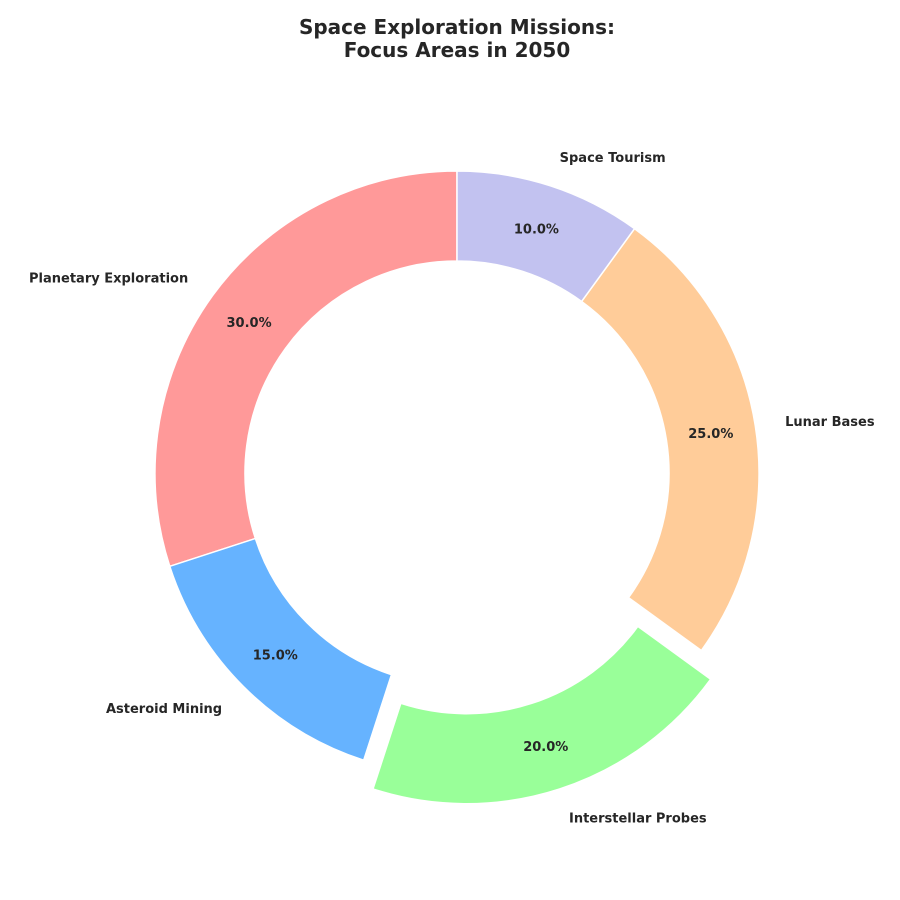  What do you see at coordinates (613, 158) in the screenshot?
I see `slice-category-label: Space Tourism` at bounding box center [613, 158].